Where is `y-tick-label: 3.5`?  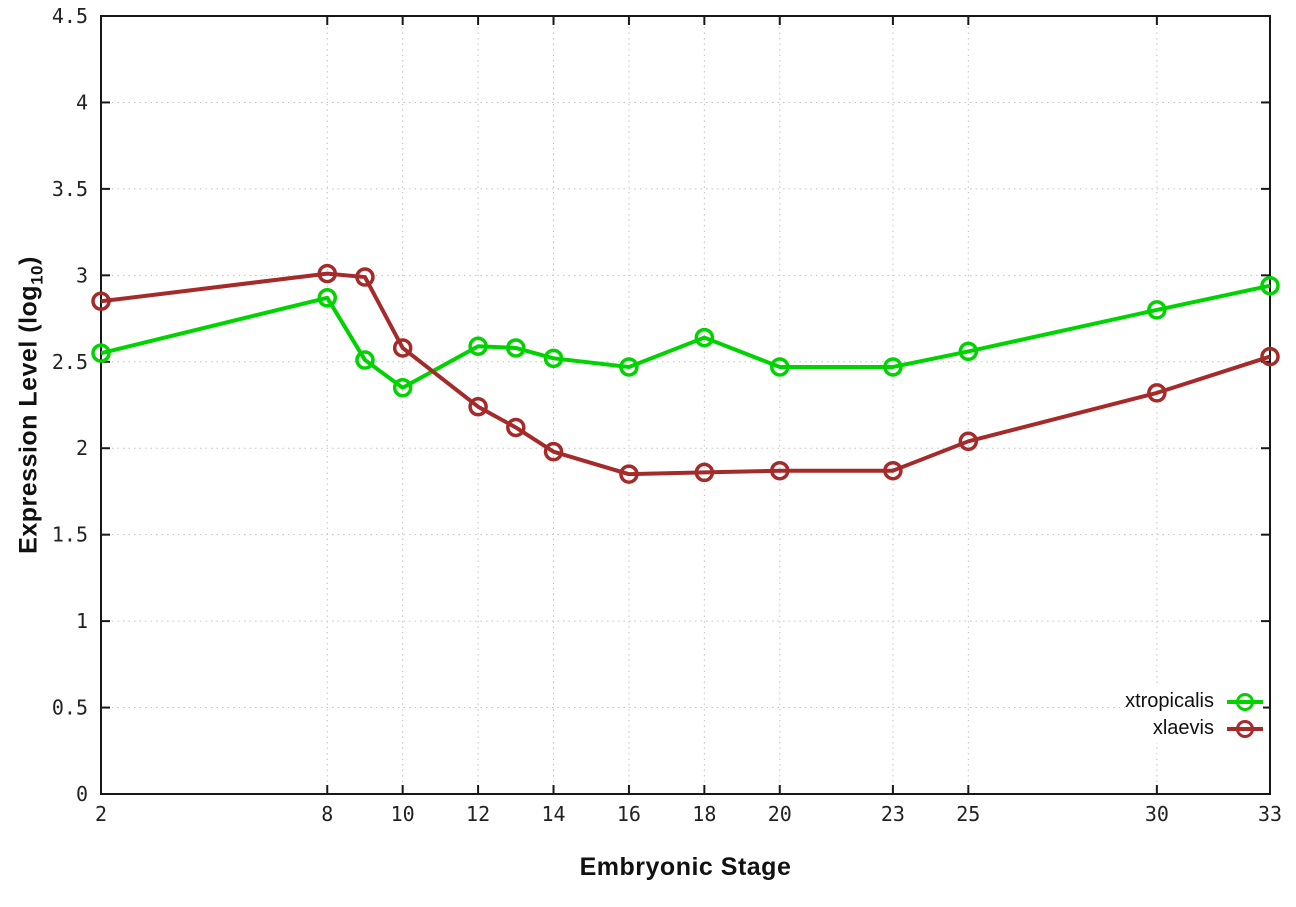 y-tick-label: 3.5 is located at coordinates (70, 189).